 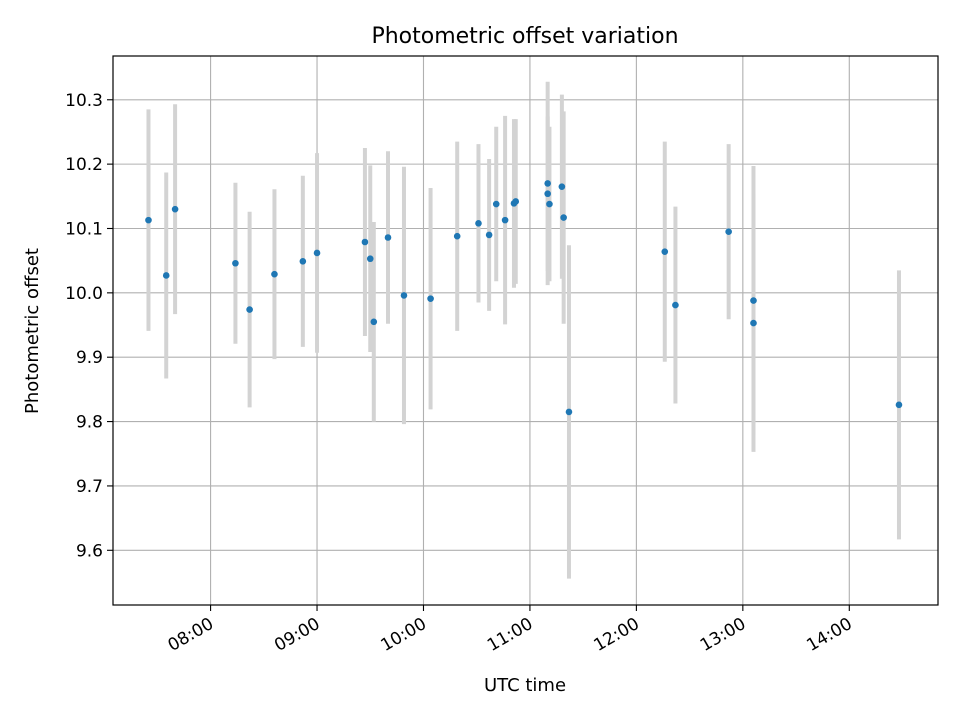 I want to click on x-tick-label: 14:00, so click(x=829, y=635).